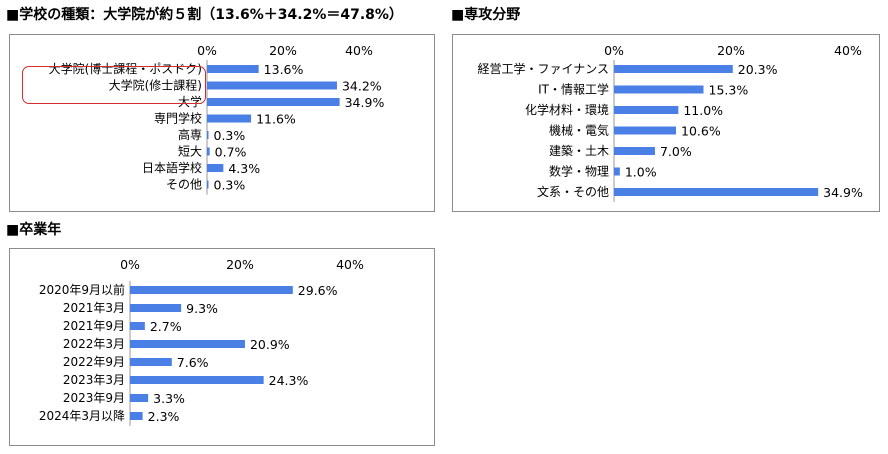 Image resolution: width=888 pixels, height=454 pixels. I want to click on category-label: 数学・物理, so click(579, 171).